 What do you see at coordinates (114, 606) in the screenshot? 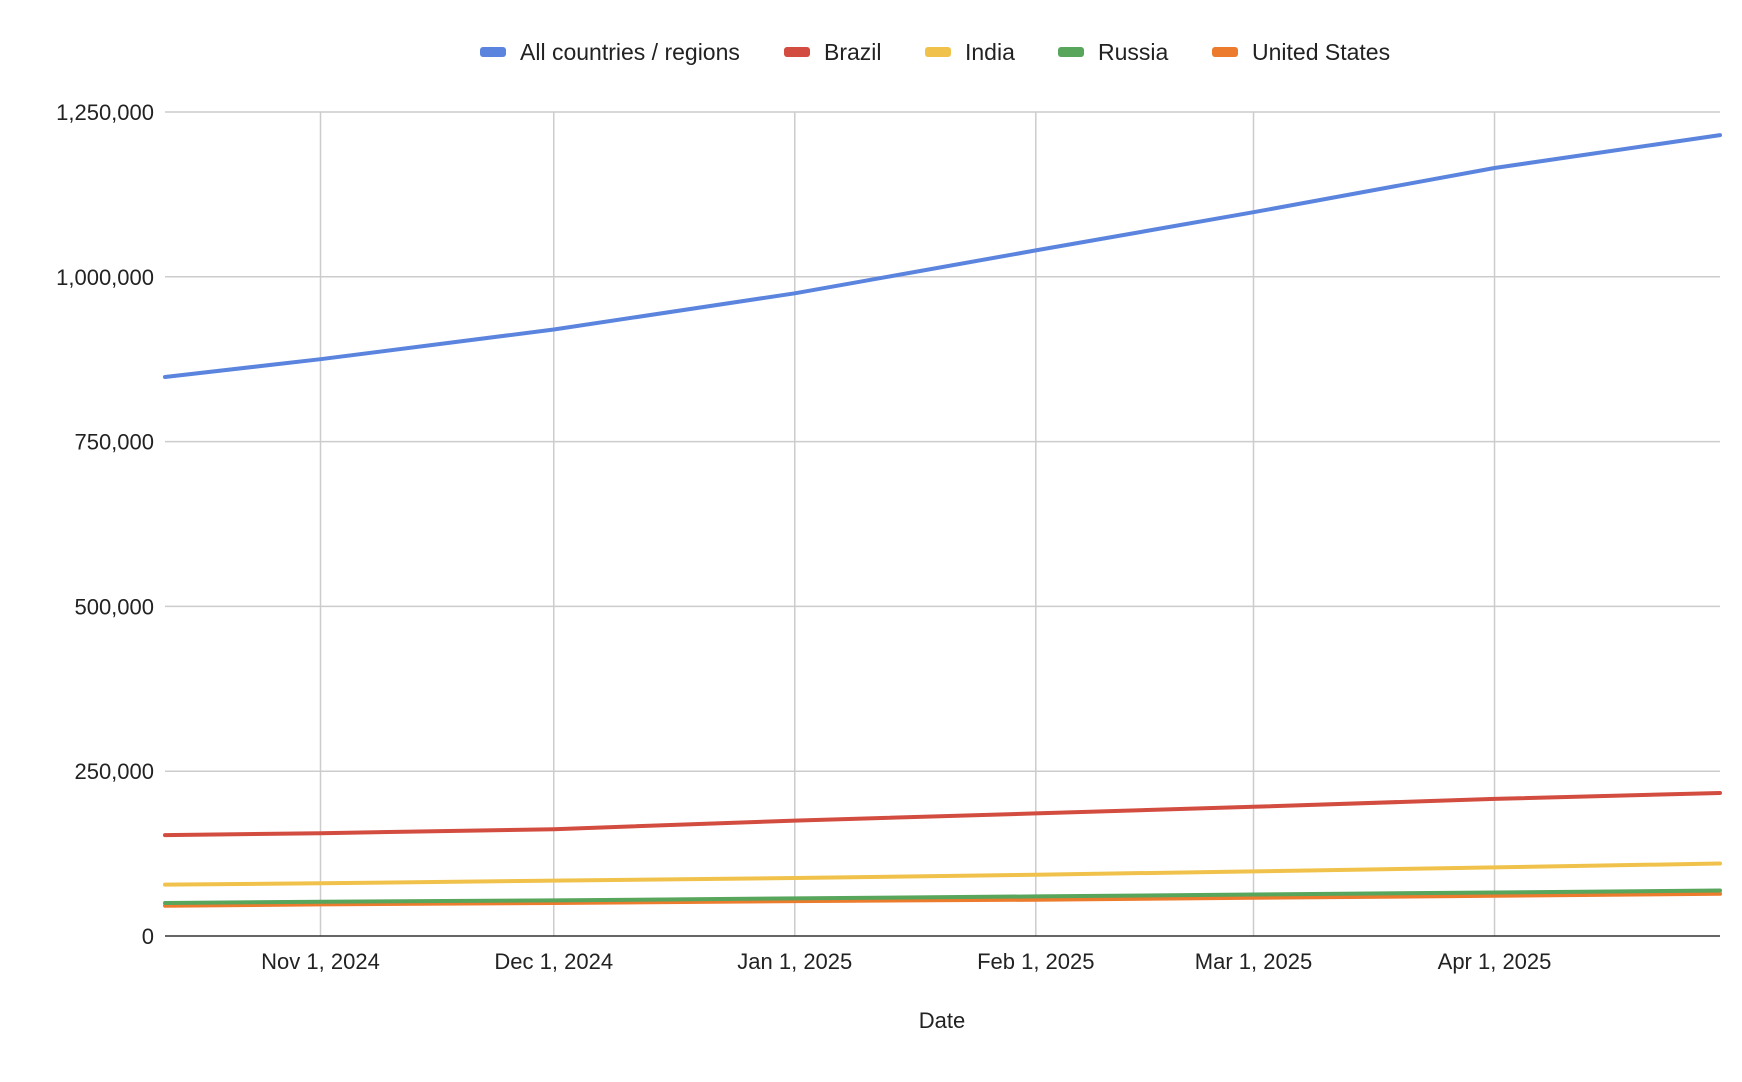
I see `y-tick-label: 500,000` at bounding box center [114, 606].